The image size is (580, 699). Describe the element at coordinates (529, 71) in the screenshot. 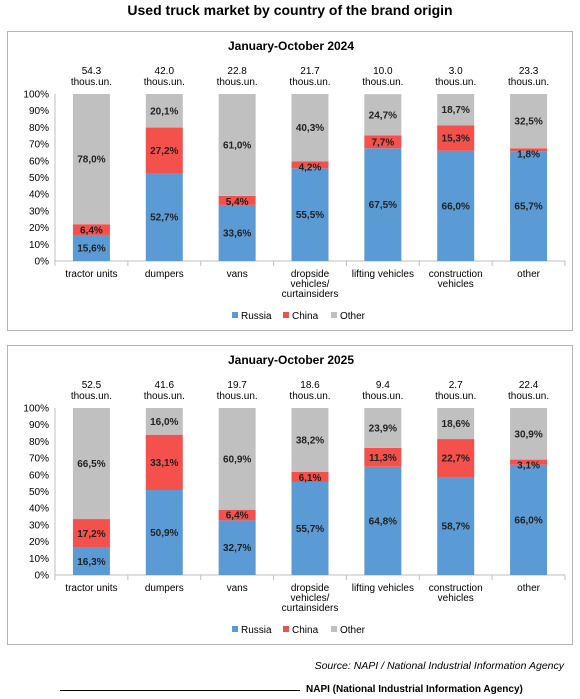

I see `total-value-label: 23.3` at that location.